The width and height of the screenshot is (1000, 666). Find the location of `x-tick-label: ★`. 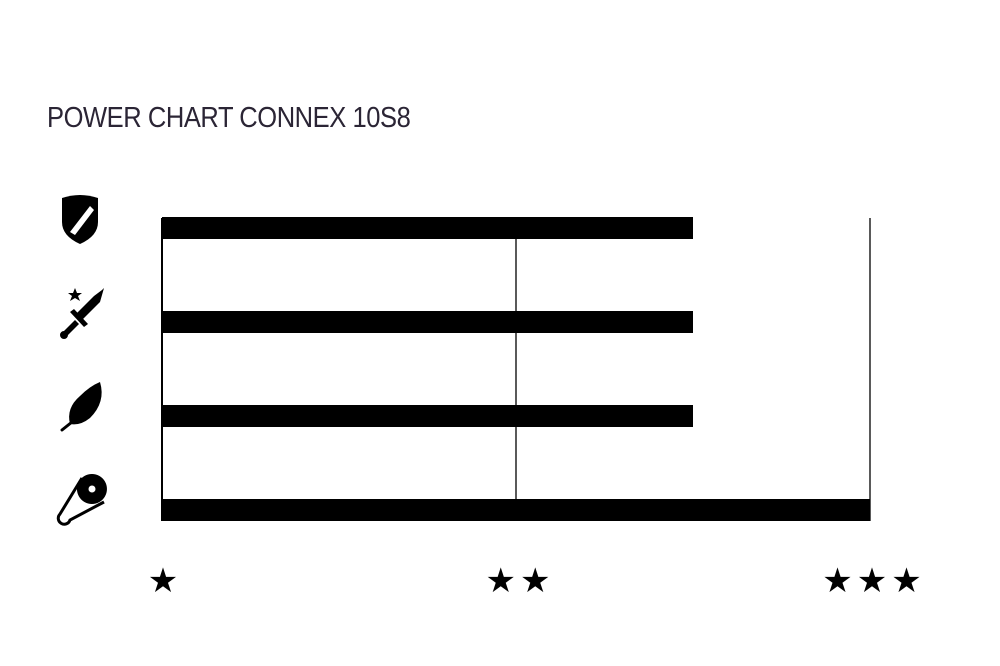

x-tick-label: ★ is located at coordinates (165, 581).